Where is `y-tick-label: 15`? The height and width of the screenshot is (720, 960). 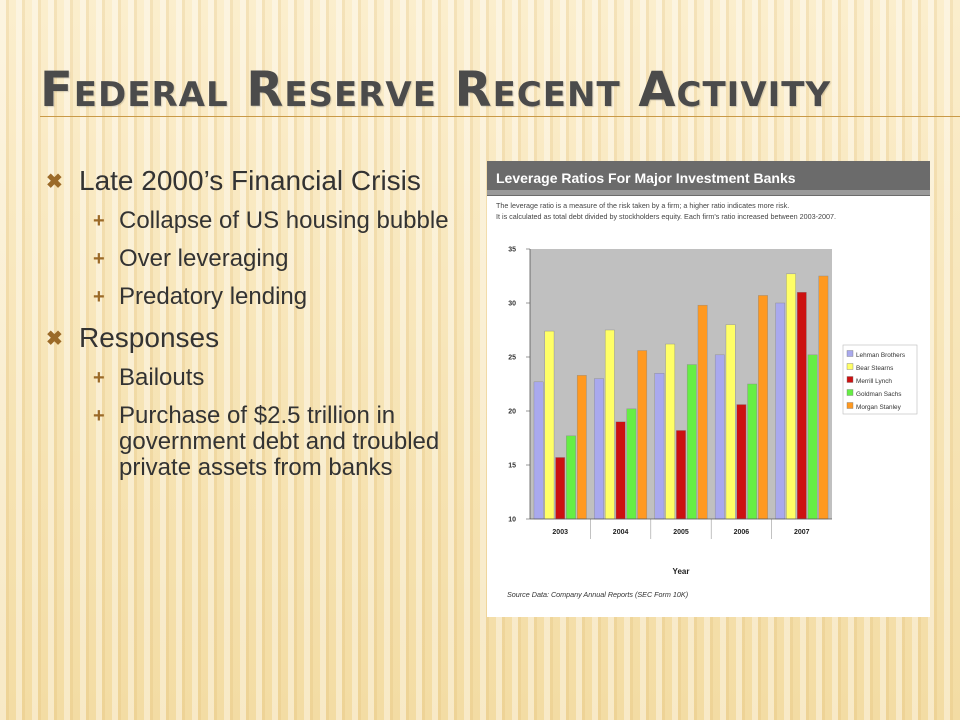
y-tick-label: 15 is located at coordinates (512, 466).